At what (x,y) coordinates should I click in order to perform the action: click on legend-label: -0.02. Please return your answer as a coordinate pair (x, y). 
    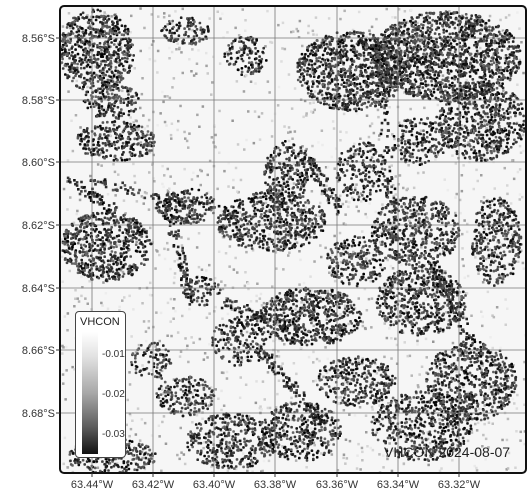
    Looking at the image, I should click on (113, 394).